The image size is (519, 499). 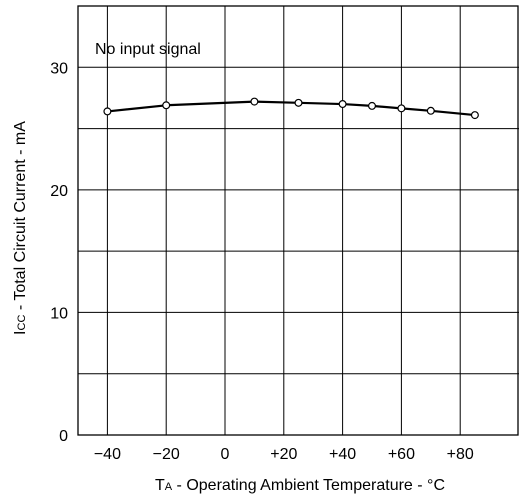 What do you see at coordinates (283, 454) in the screenshot?
I see `x-tick-label: +20` at bounding box center [283, 454].